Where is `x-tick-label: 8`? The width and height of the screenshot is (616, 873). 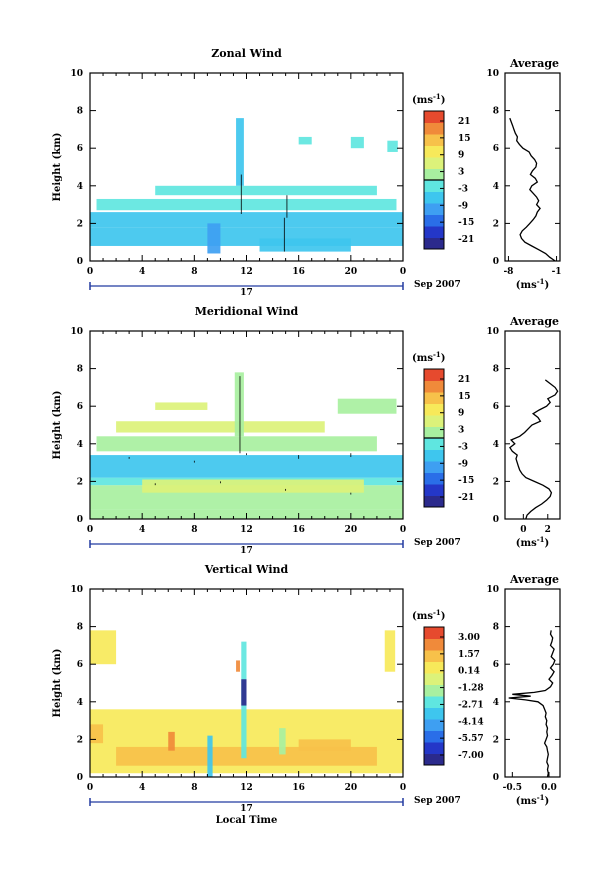 x-tick-label: 8 is located at coordinates (194, 788).